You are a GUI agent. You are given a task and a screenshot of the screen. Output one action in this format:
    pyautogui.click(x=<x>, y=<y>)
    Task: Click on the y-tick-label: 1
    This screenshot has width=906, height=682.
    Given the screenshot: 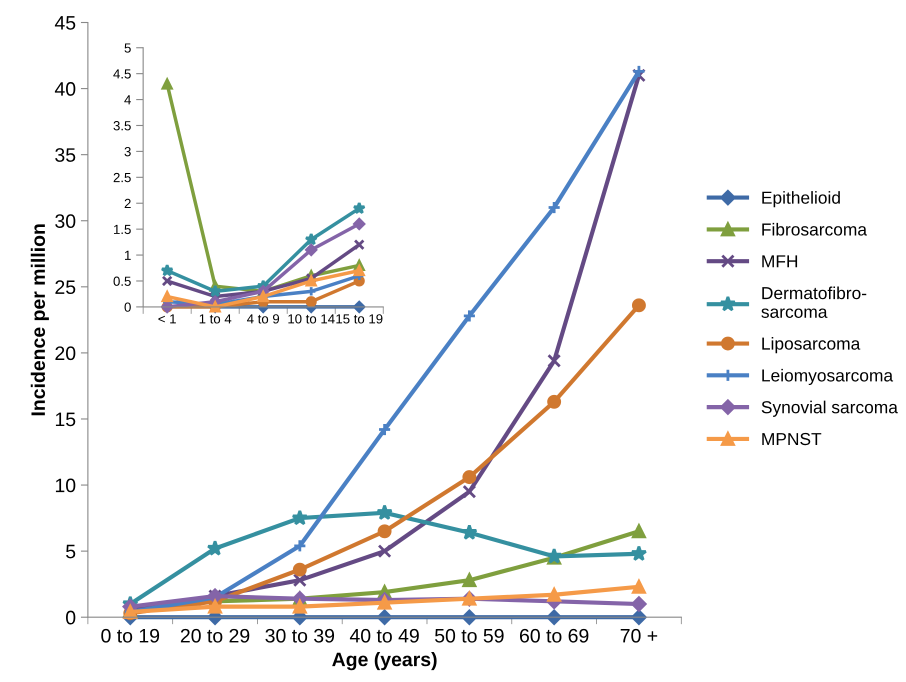 What is the action you would take?
    pyautogui.click(x=128, y=255)
    